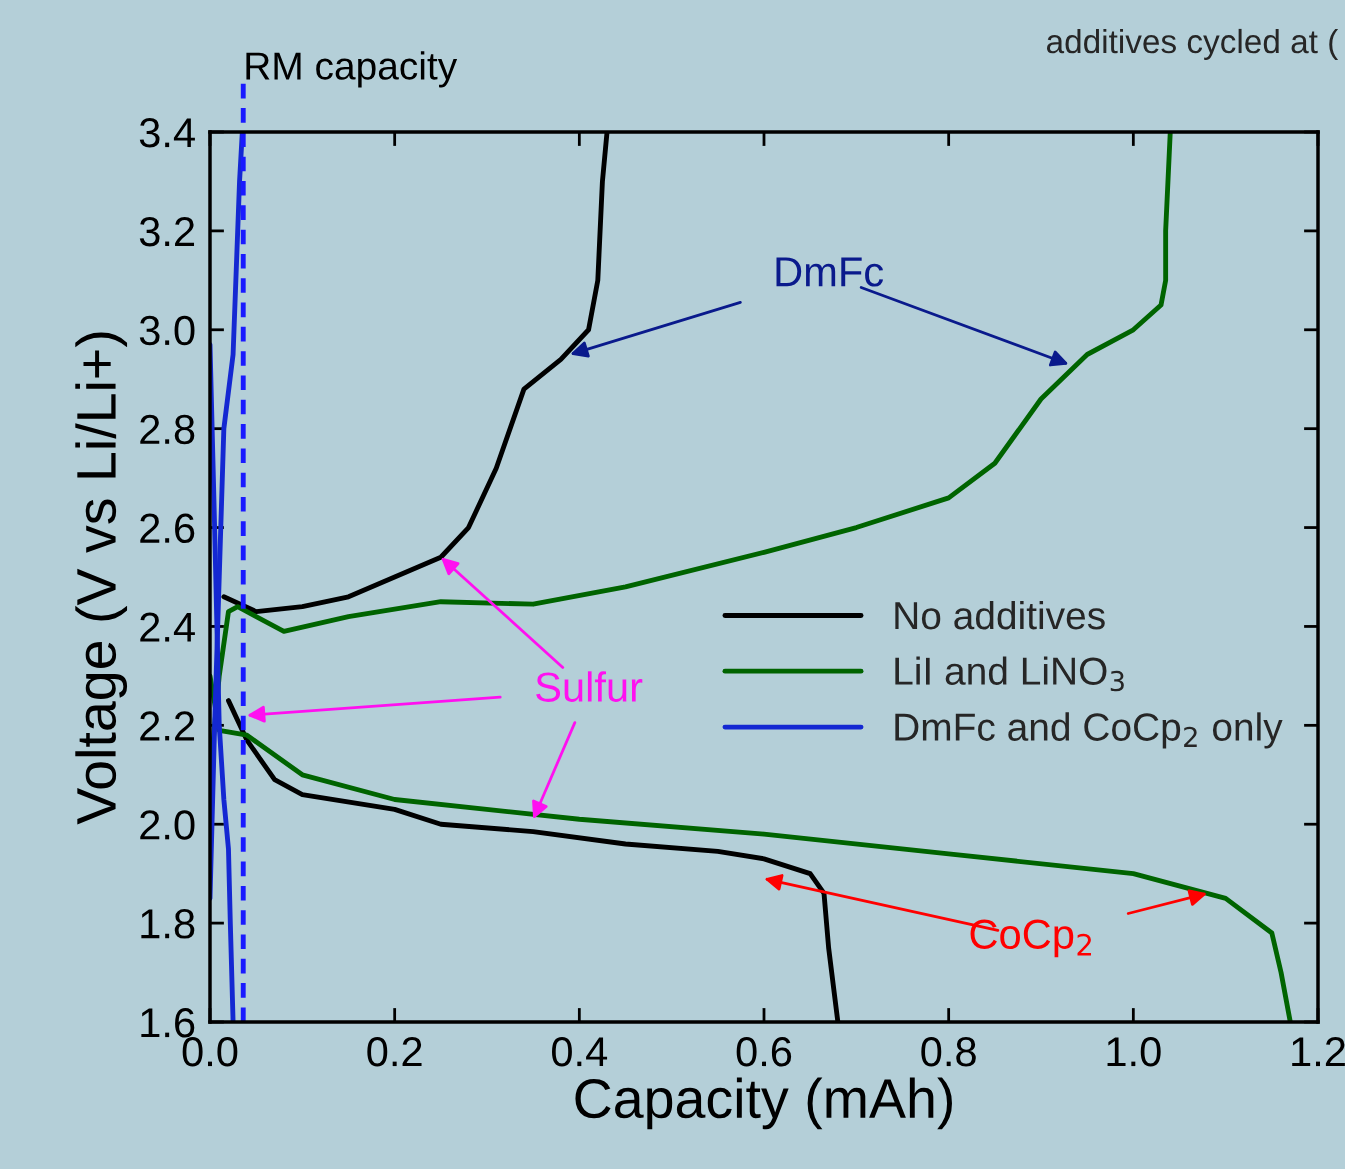  What do you see at coordinates (352, 69) in the screenshot?
I see `ref-line-label: RM capacity` at bounding box center [352, 69].